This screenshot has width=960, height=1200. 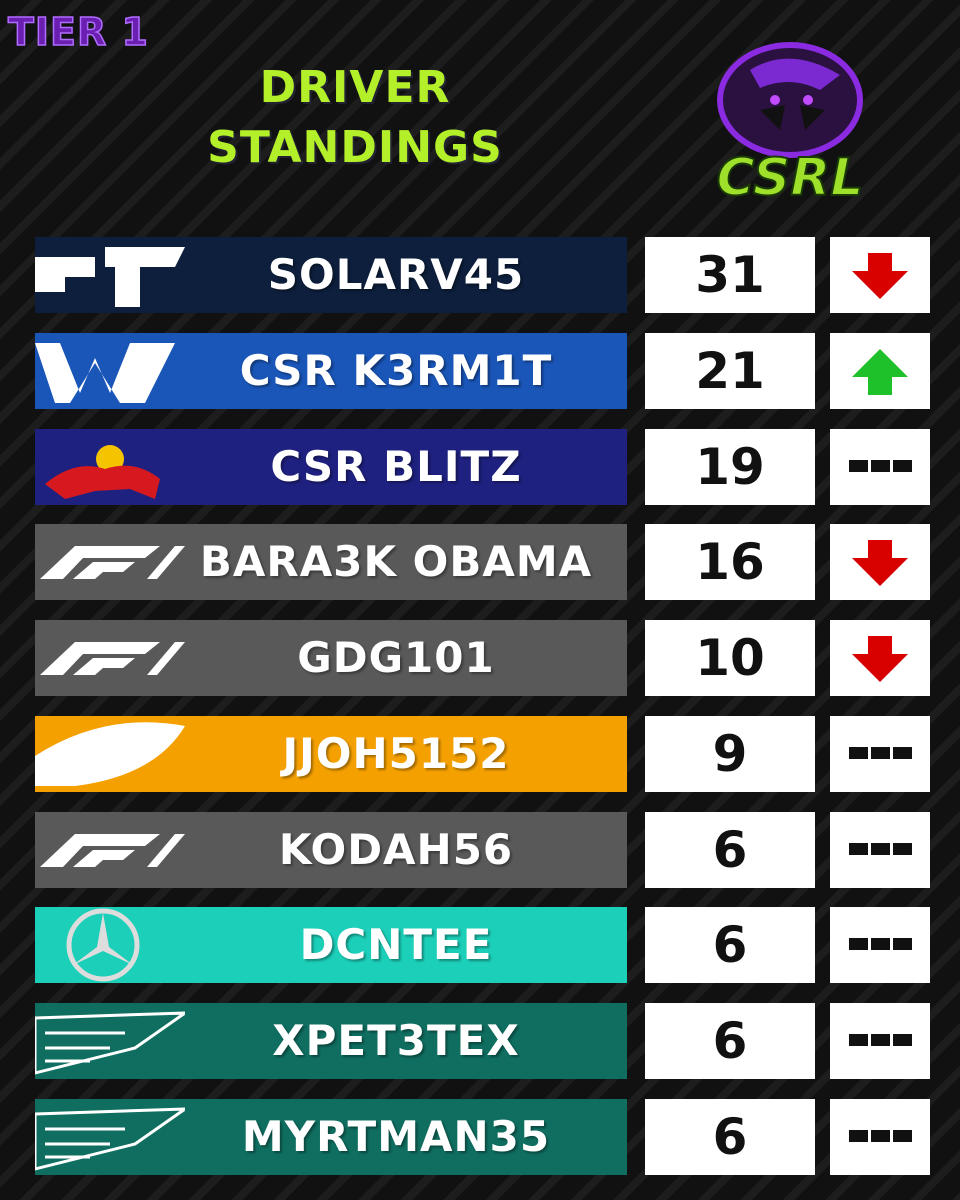 I want to click on team-bar: CSR K3RM1T, so click(x=331, y=371).